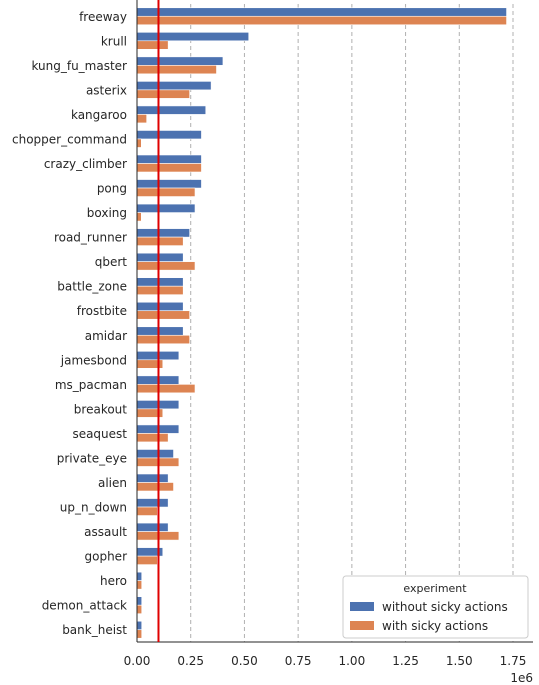 The height and width of the screenshot is (685, 539). Describe the element at coordinates (106, 90) in the screenshot. I see `y-tick-label: asterix` at that location.